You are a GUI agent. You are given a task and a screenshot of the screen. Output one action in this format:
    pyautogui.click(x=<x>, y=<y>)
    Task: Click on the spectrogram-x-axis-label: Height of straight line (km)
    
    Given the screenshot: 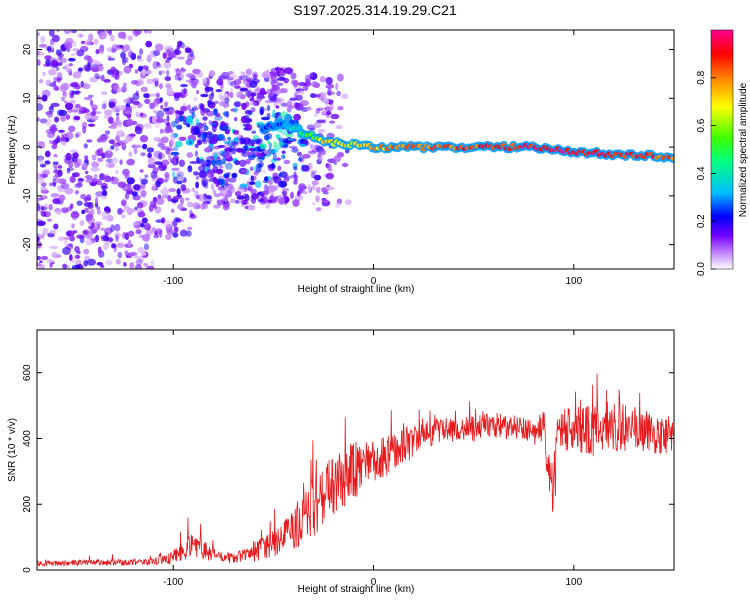 What is the action you would take?
    pyautogui.click(x=356, y=289)
    